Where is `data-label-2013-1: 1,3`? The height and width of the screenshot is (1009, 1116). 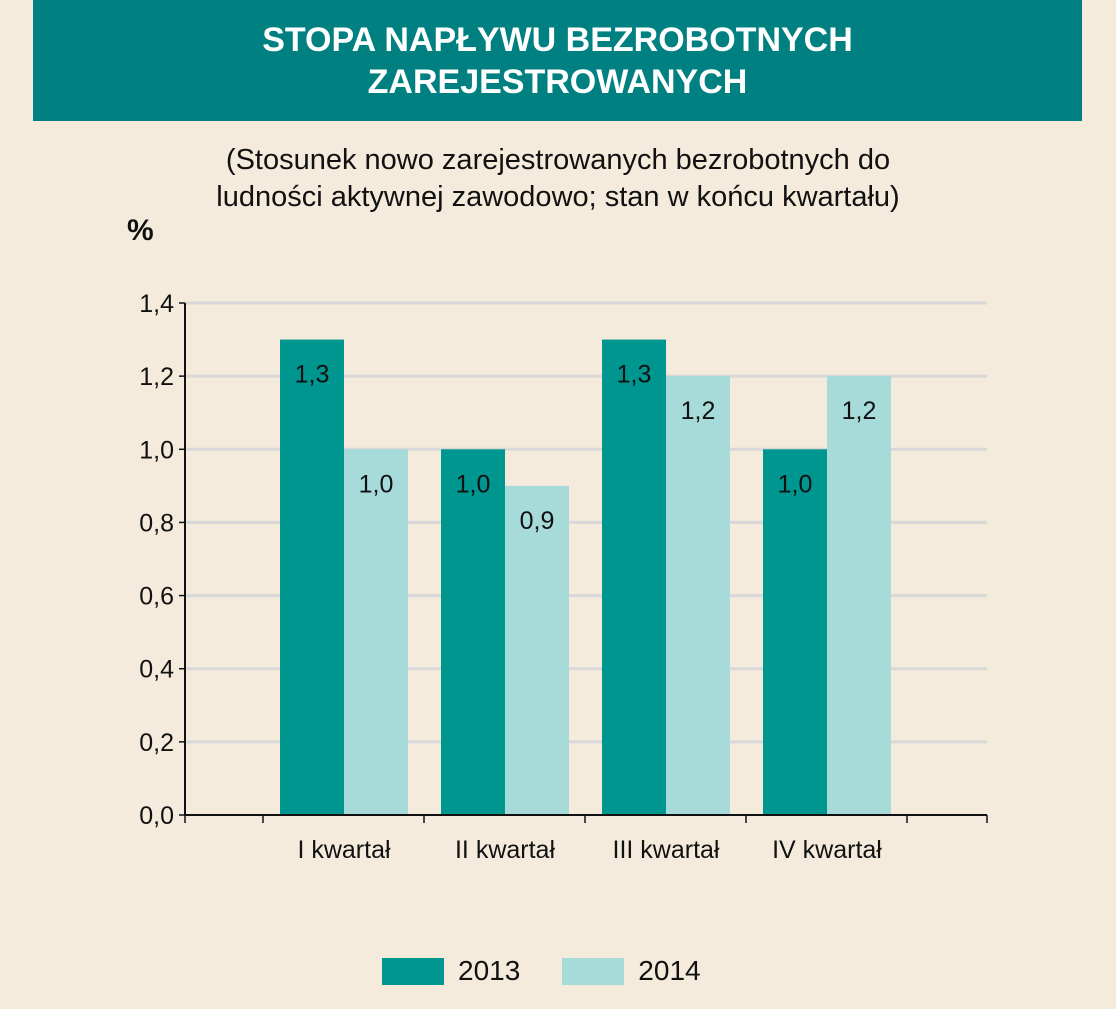
data-label-2013-1: 1,3 is located at coordinates (312, 375).